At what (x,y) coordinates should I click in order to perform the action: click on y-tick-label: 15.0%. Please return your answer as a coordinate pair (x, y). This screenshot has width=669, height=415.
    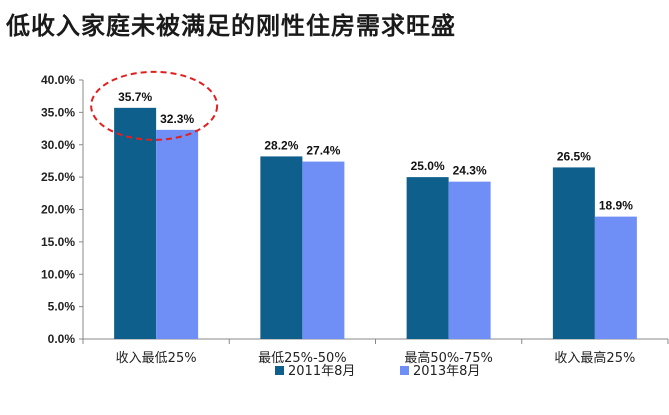
    Looking at the image, I should click on (58, 242).